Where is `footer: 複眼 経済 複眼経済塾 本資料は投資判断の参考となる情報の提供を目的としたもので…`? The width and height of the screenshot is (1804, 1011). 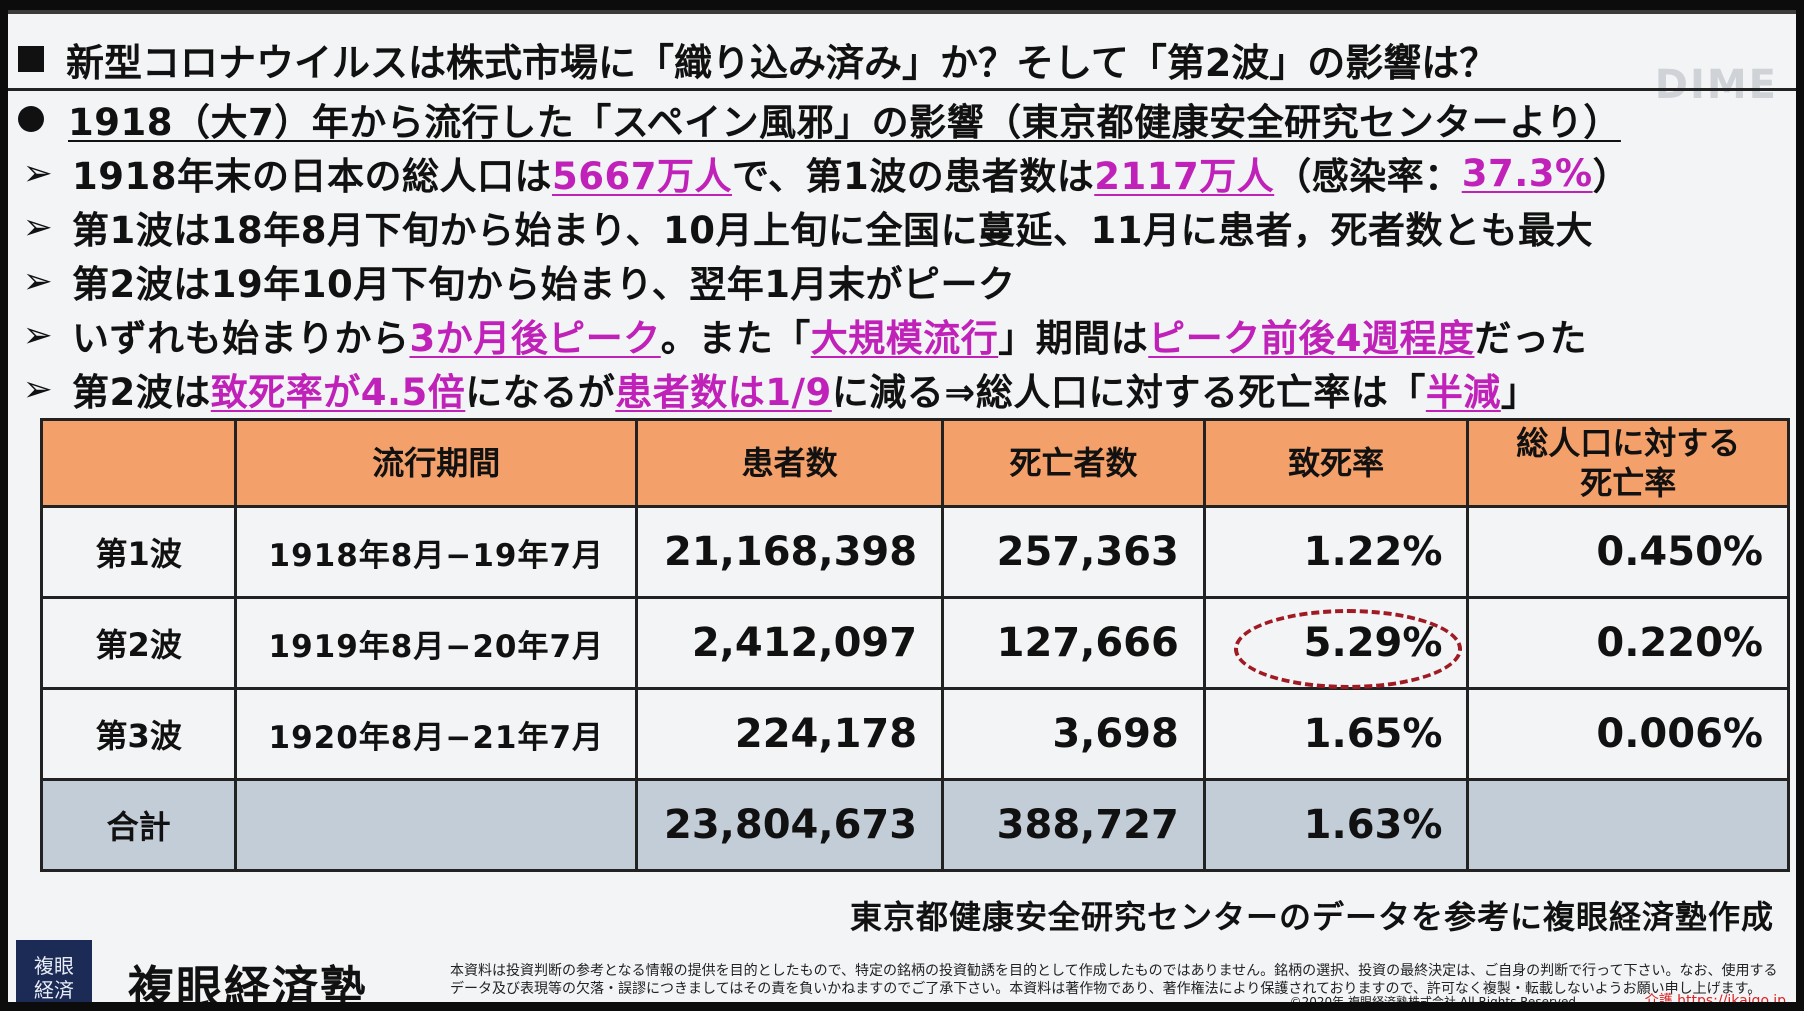
footer: 複眼 経済 複眼経済塾 本資料は投資判断の参考となる情報の提供を目的としたもので… is located at coordinates (902, 967).